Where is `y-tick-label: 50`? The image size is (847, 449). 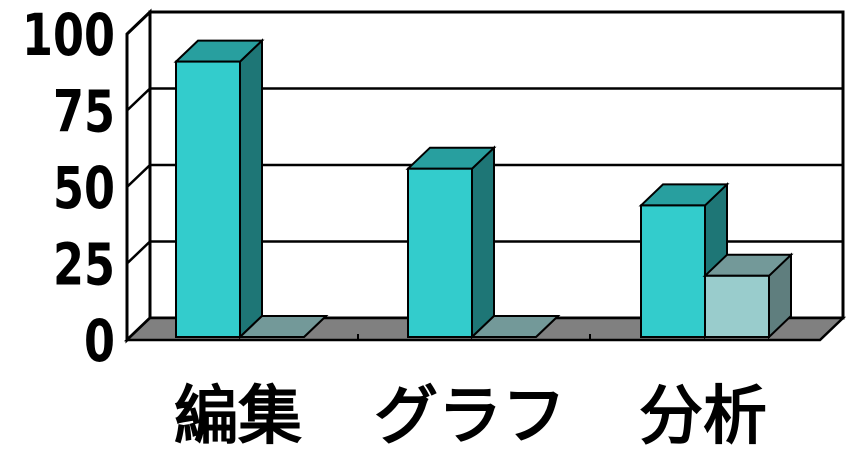 y-tick-label: 50 is located at coordinates (84, 188).